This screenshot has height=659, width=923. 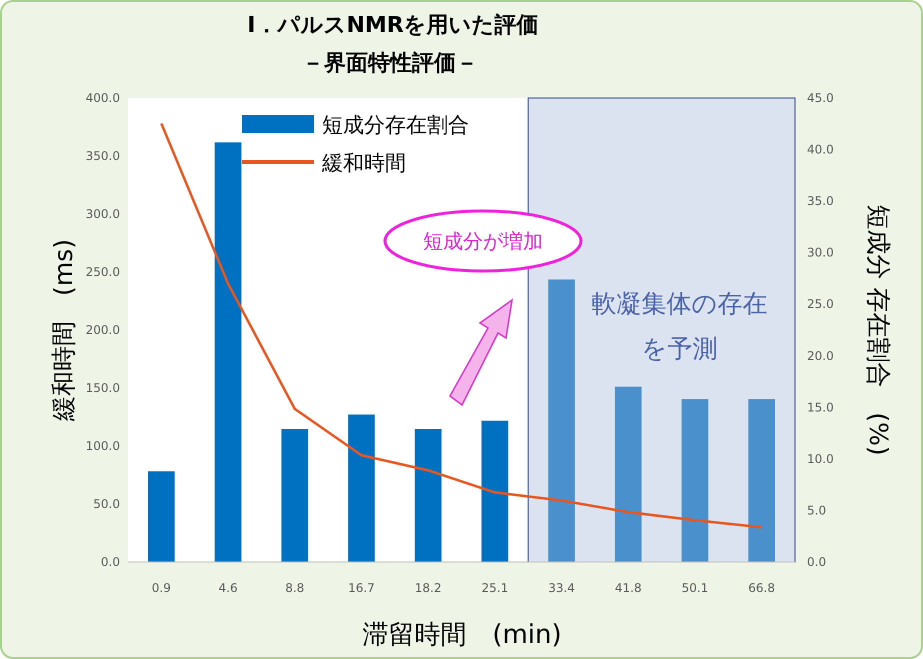 What do you see at coordinates (103, 330) in the screenshot?
I see `y-tick-label: 200.0` at bounding box center [103, 330].